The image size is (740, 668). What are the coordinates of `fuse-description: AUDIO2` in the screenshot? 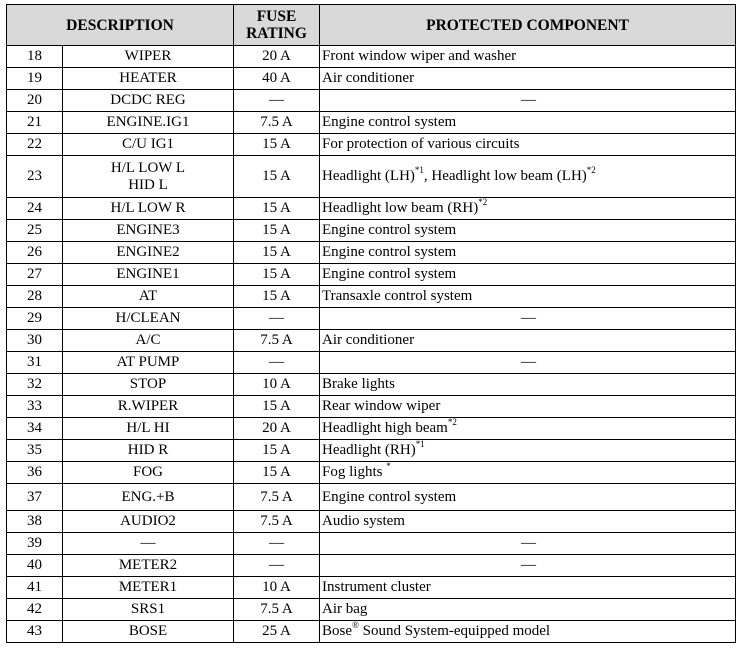 It's located at (148, 521).